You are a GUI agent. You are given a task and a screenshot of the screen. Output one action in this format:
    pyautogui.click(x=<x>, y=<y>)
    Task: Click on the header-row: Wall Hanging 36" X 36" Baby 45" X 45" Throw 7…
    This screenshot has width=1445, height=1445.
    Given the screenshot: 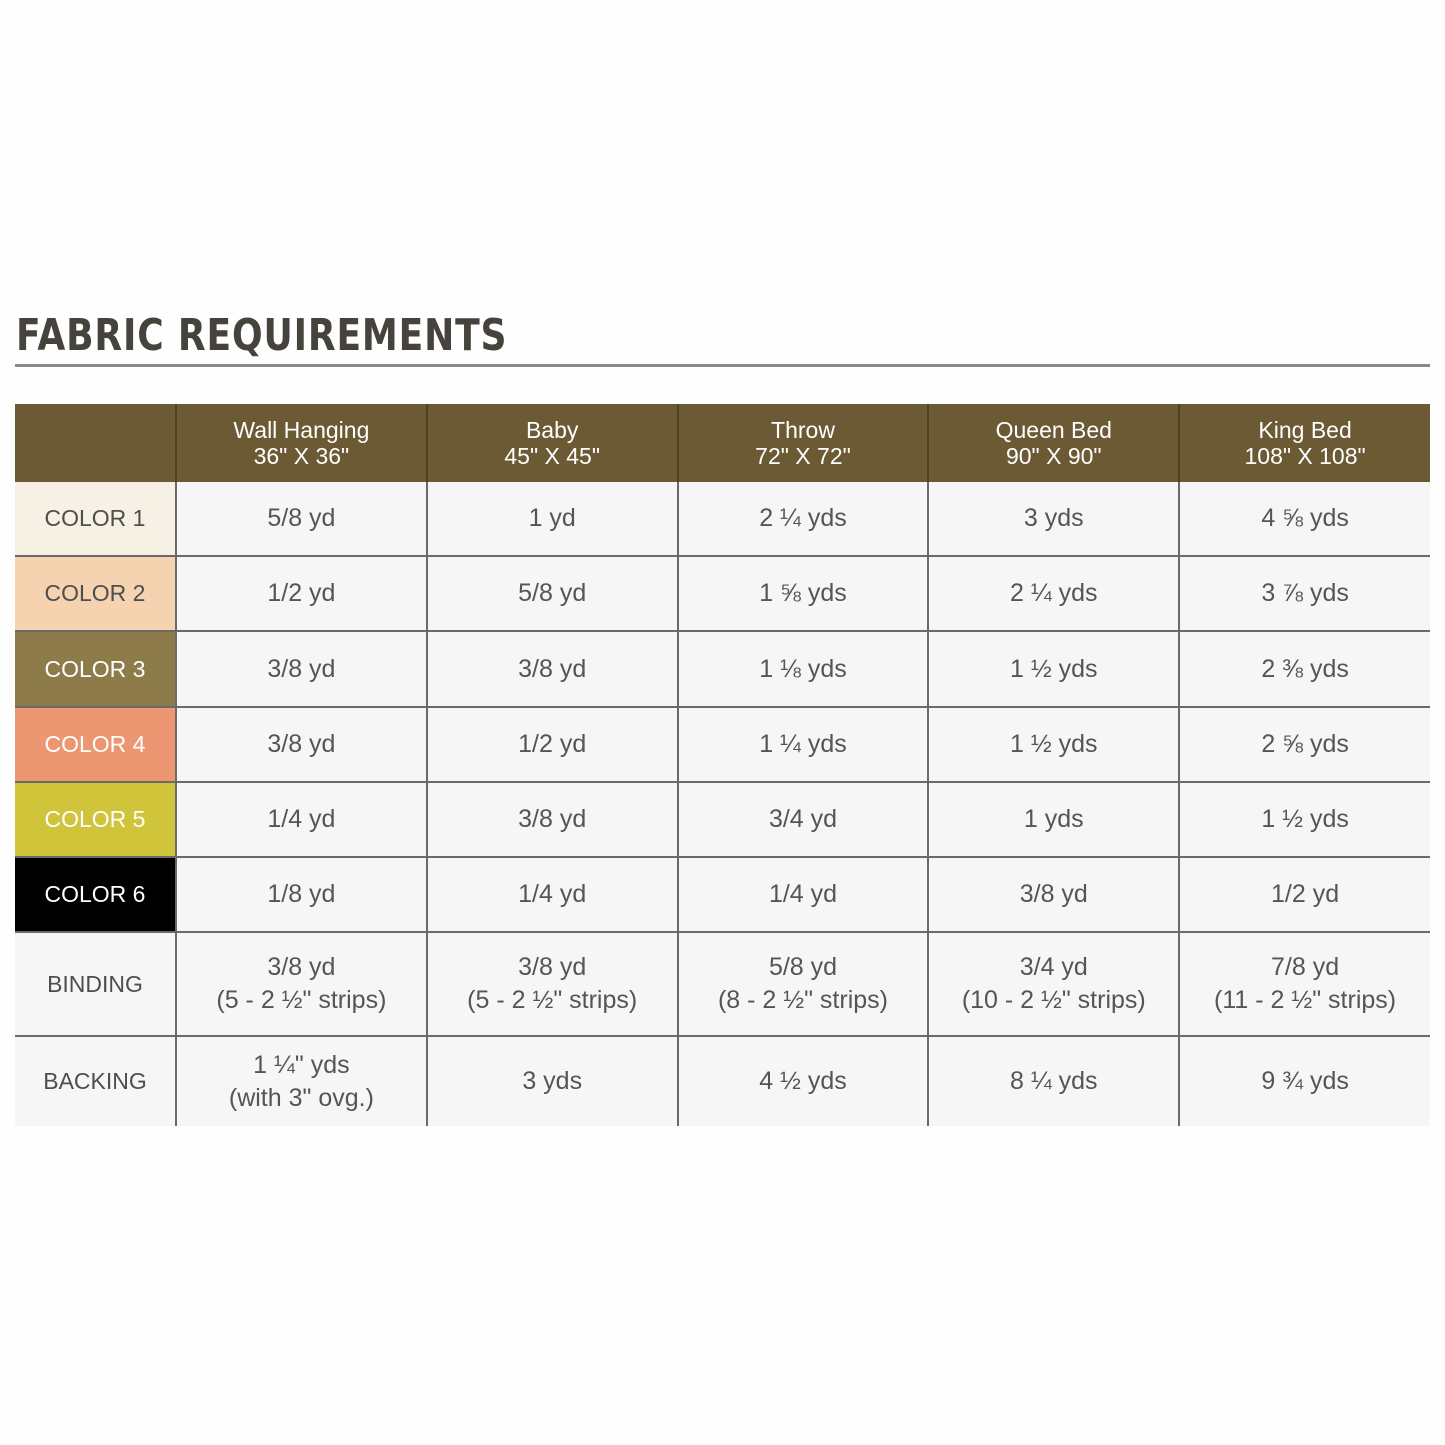 What is the action you would take?
    pyautogui.click(x=722, y=443)
    